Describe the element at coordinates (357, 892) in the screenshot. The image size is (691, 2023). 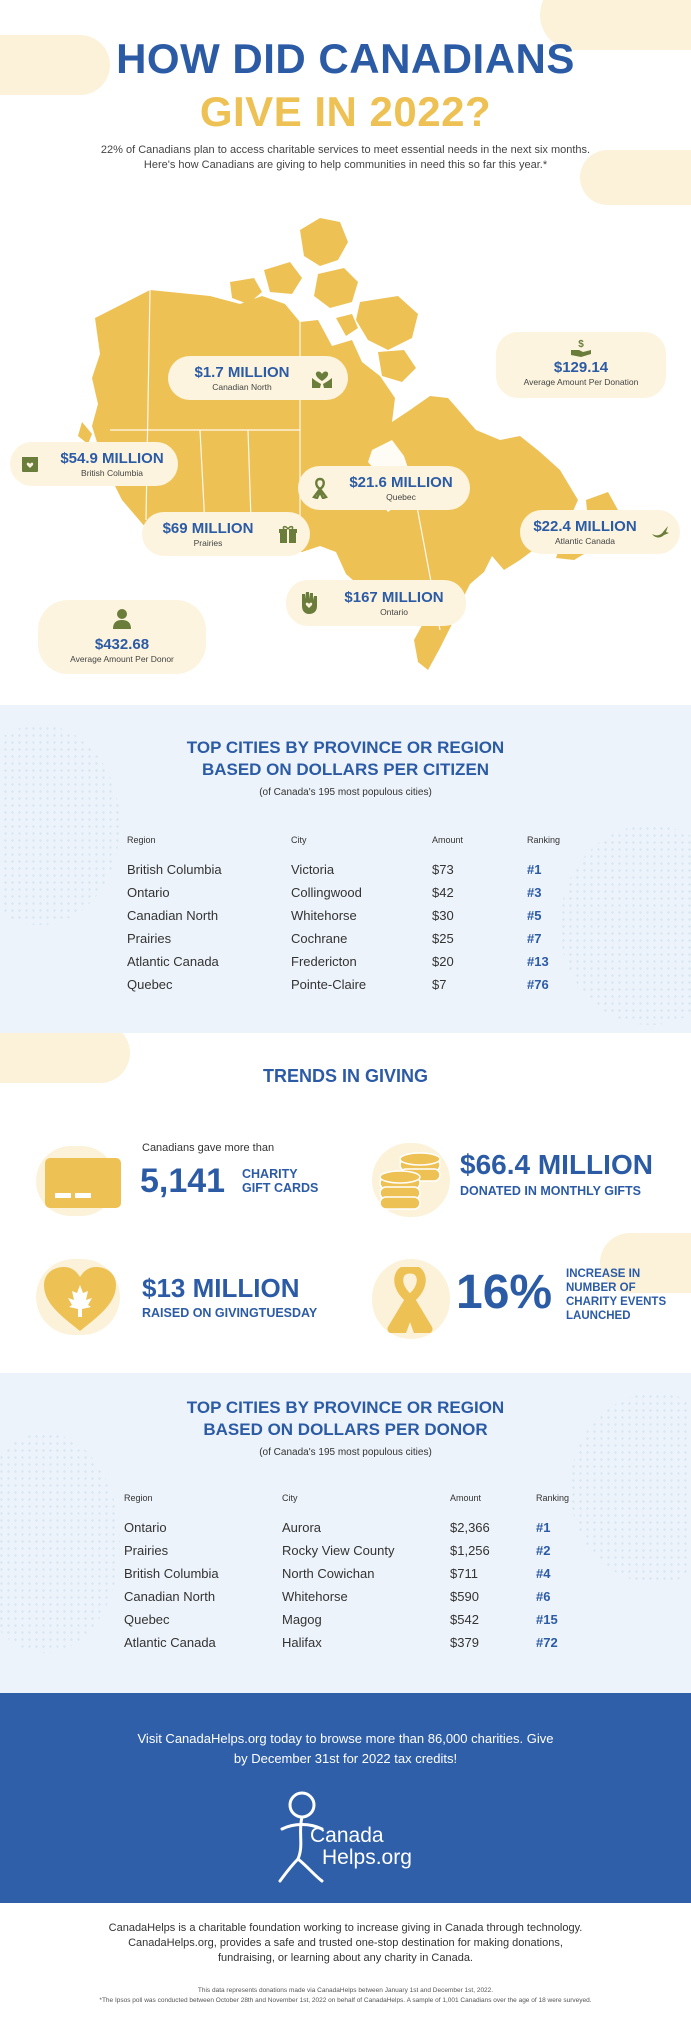
I see `table-row: Ontario Collingwood $42 #3` at that location.